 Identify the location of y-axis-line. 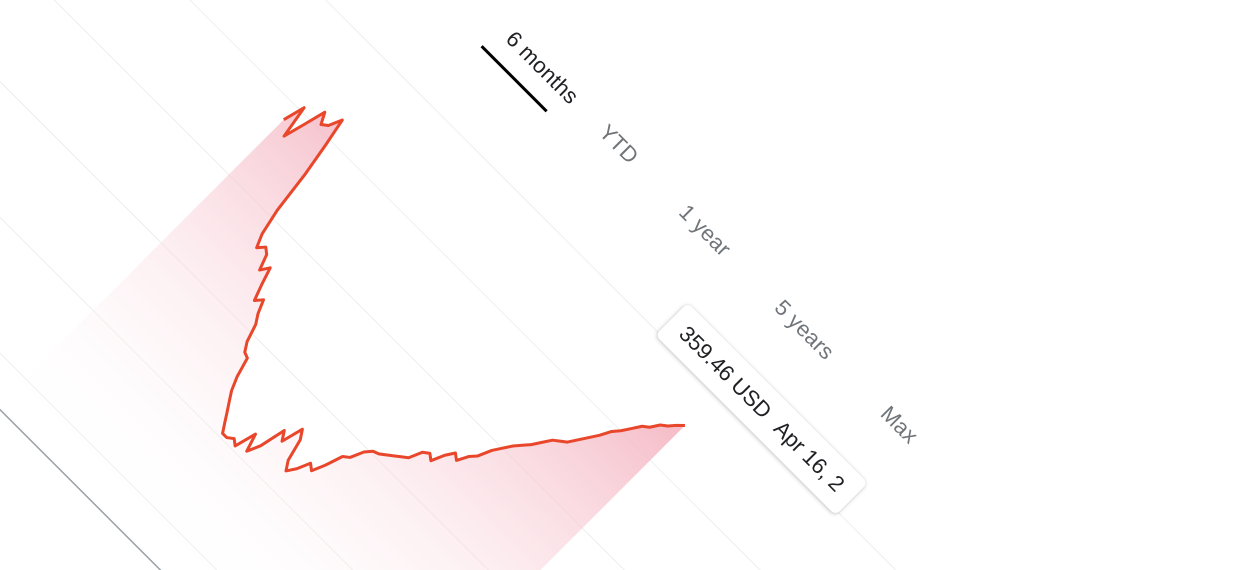
(76, 97).